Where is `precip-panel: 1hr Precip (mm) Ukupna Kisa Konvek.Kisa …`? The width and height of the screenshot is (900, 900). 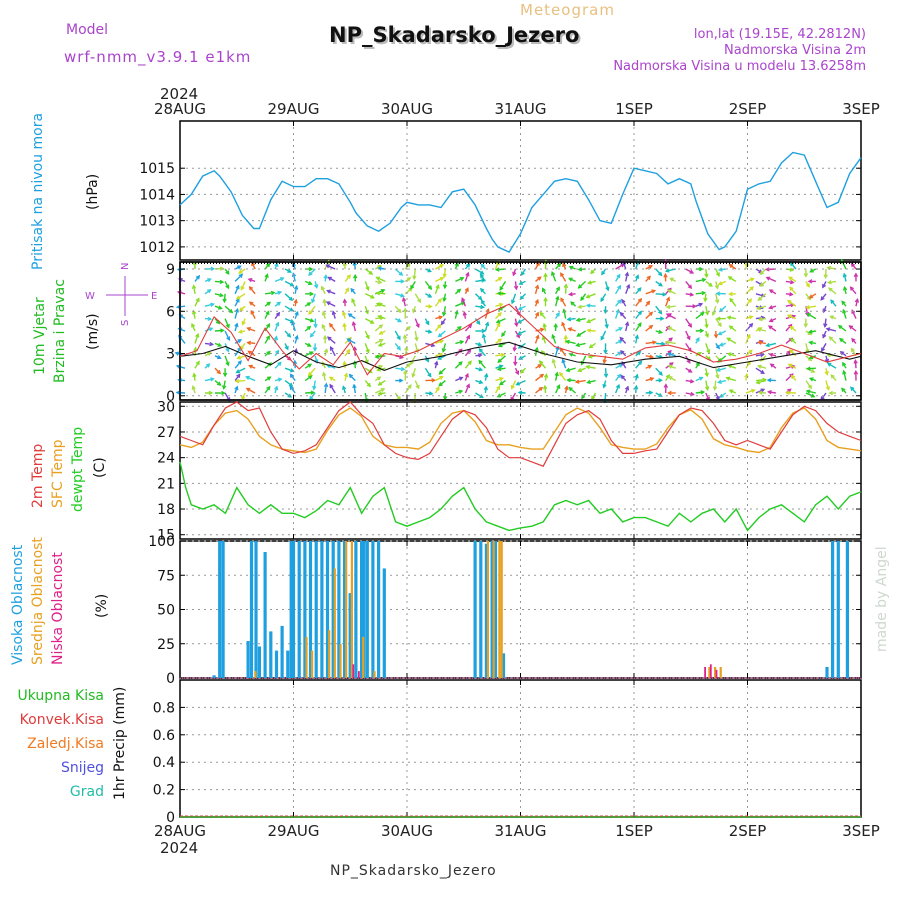
precip-panel: 1hr Precip (mm) Ukupna Kisa Konvek.Kisa … is located at coordinates (439, 748).